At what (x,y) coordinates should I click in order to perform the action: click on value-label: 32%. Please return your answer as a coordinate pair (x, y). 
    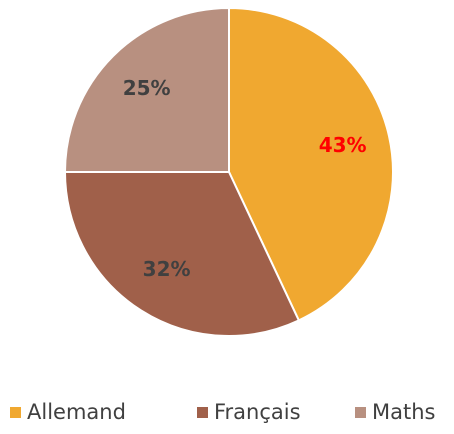
    Looking at the image, I should click on (167, 269).